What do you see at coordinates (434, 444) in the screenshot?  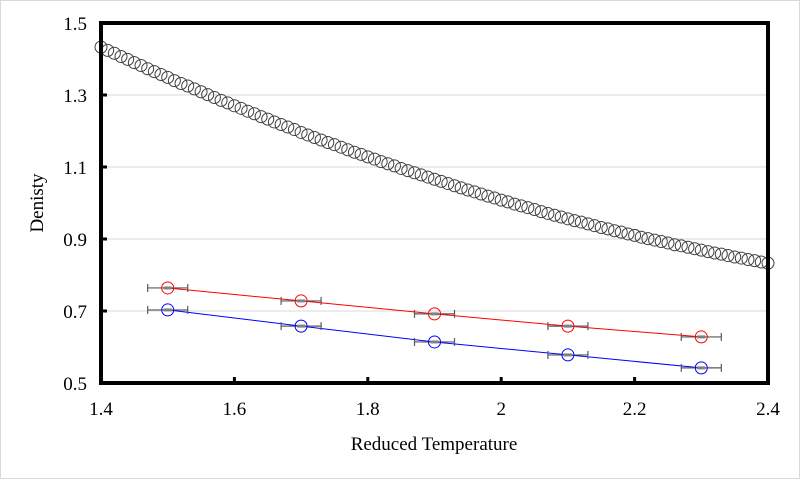 I see `x-axis-label: Reduced Temperature` at bounding box center [434, 444].